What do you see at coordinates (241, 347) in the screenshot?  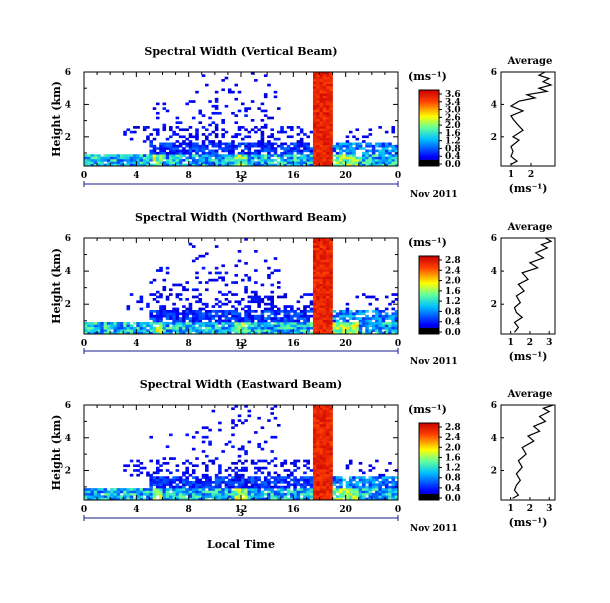 I see `date-day-label: 3` at bounding box center [241, 347].